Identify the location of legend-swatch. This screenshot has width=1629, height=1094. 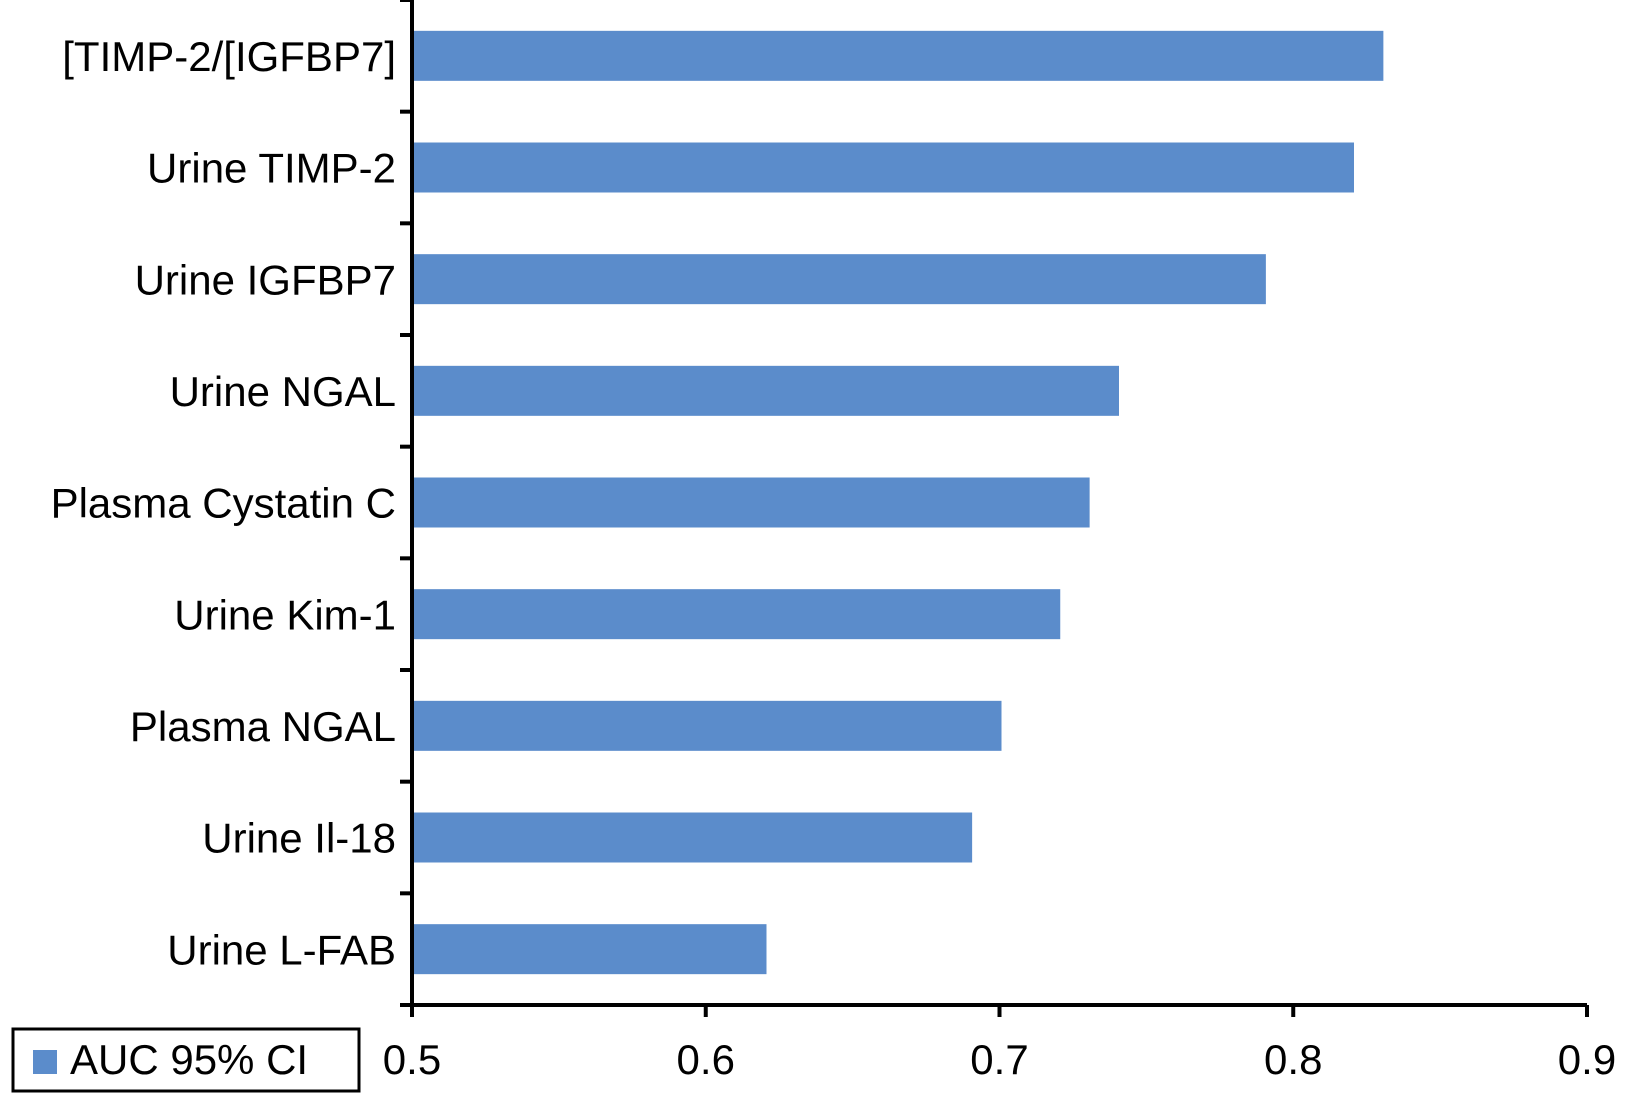
(45, 1062).